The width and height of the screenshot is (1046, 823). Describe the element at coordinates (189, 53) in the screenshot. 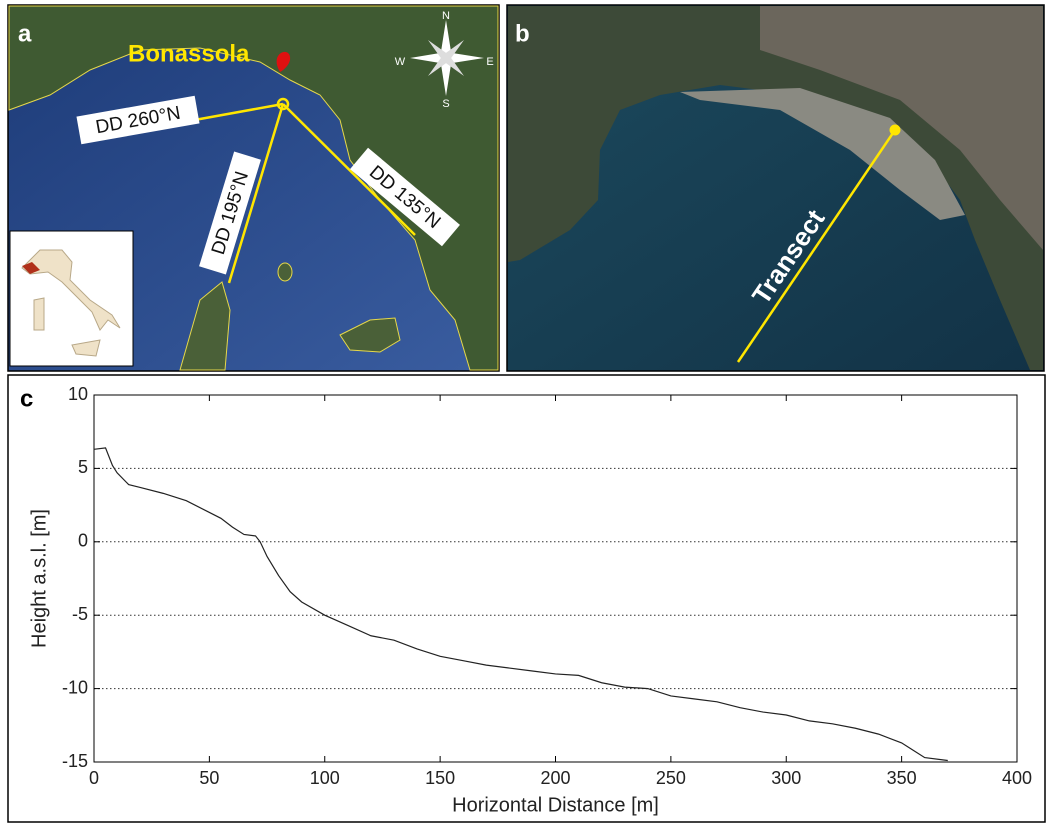

I see `place-name: Bonassola` at that location.